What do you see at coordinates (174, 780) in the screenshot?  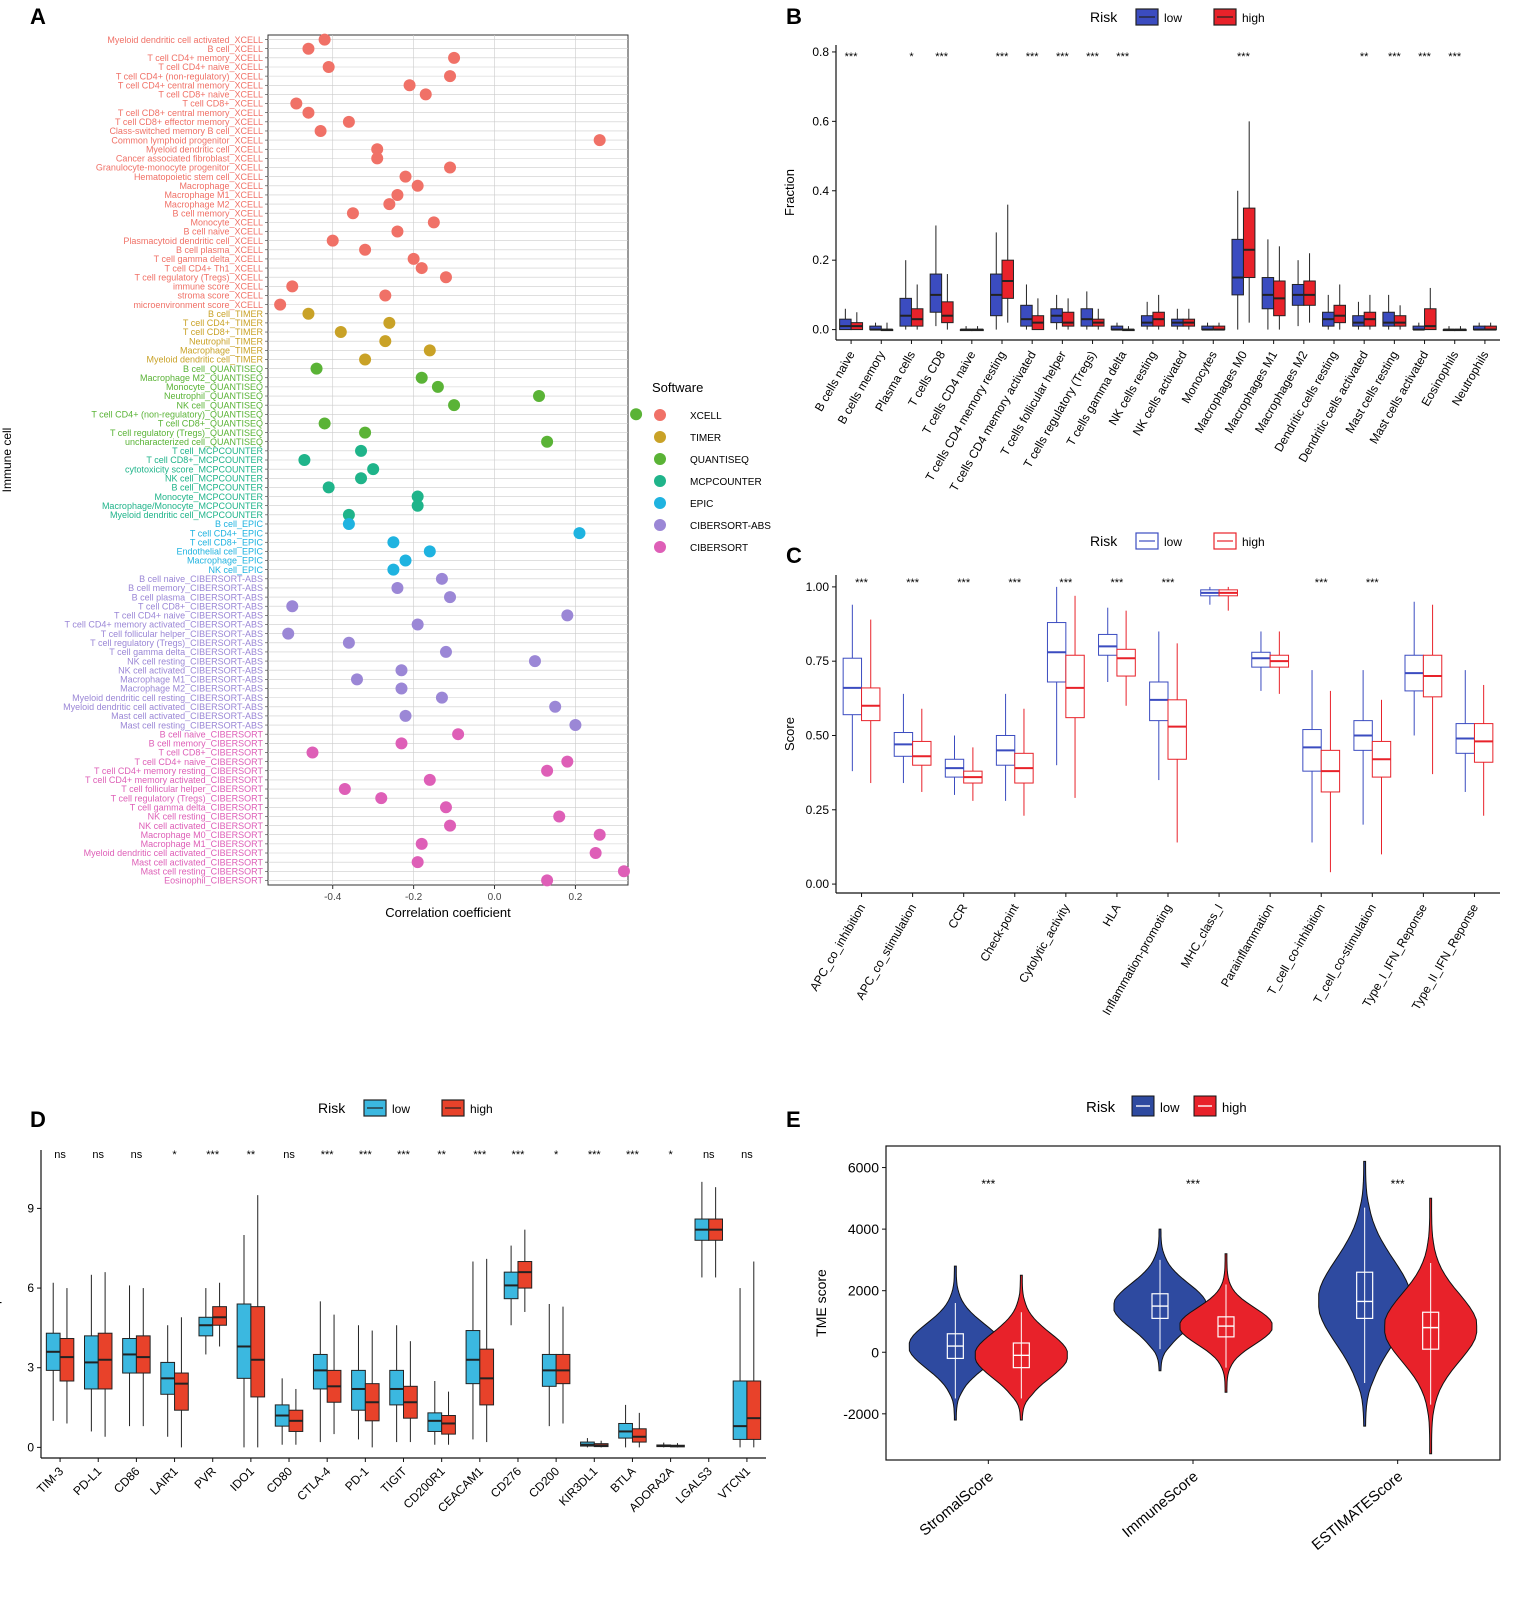 I see `y-tick-label: T cell CD4+ memory activated_CIBERSORT` at bounding box center [174, 780].